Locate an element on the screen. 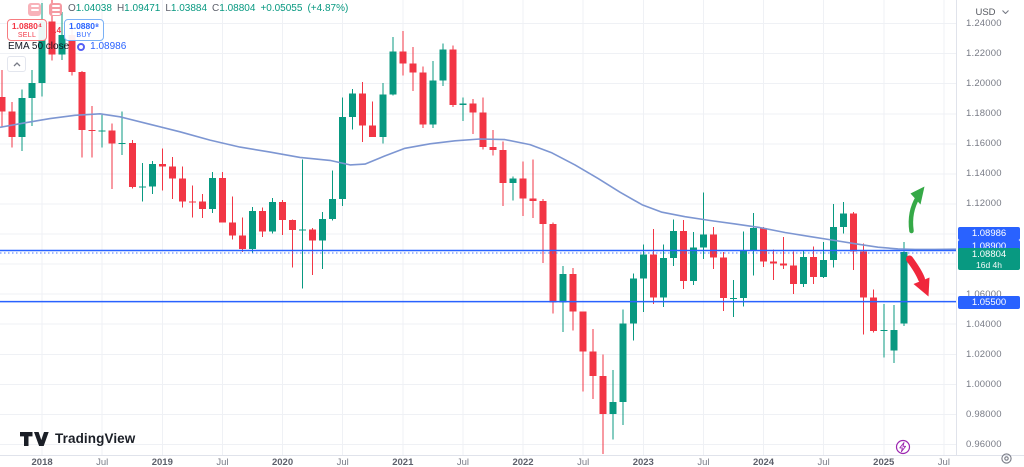 The image size is (1024, 467). price-axis-label: 1.24000 is located at coordinates (984, 24).